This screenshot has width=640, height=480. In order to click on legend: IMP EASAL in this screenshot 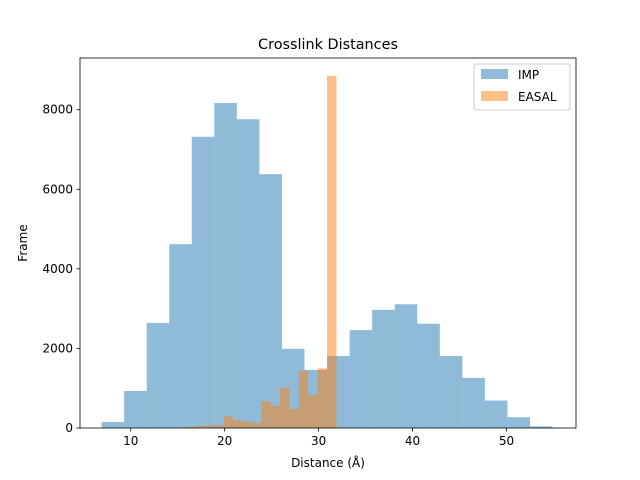, I will do `click(522, 87)`.